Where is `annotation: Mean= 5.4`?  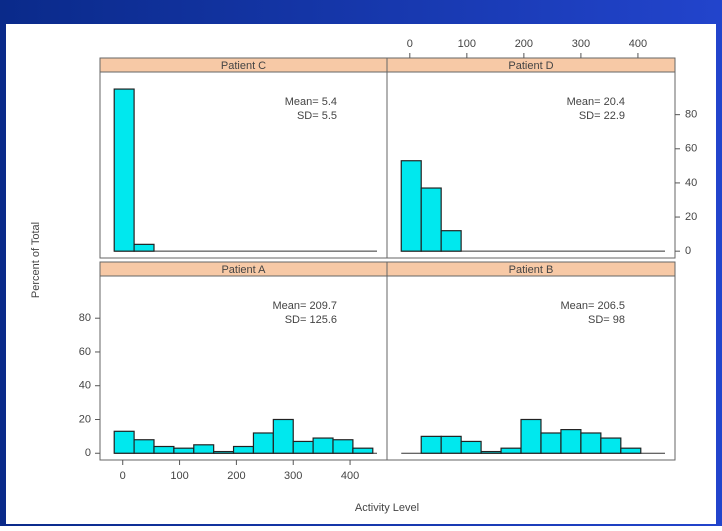
annotation: Mean= 5.4 is located at coordinates (311, 102).